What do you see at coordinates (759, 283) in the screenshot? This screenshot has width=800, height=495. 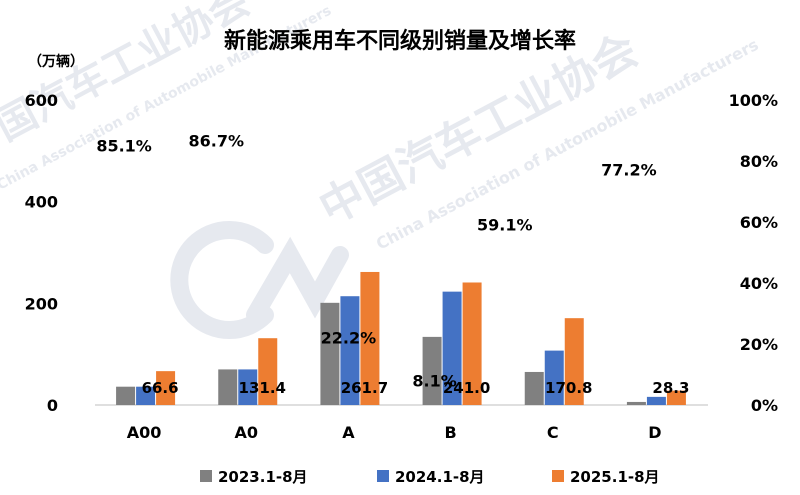 I see `right-y-tick-label: 40%` at bounding box center [759, 283].